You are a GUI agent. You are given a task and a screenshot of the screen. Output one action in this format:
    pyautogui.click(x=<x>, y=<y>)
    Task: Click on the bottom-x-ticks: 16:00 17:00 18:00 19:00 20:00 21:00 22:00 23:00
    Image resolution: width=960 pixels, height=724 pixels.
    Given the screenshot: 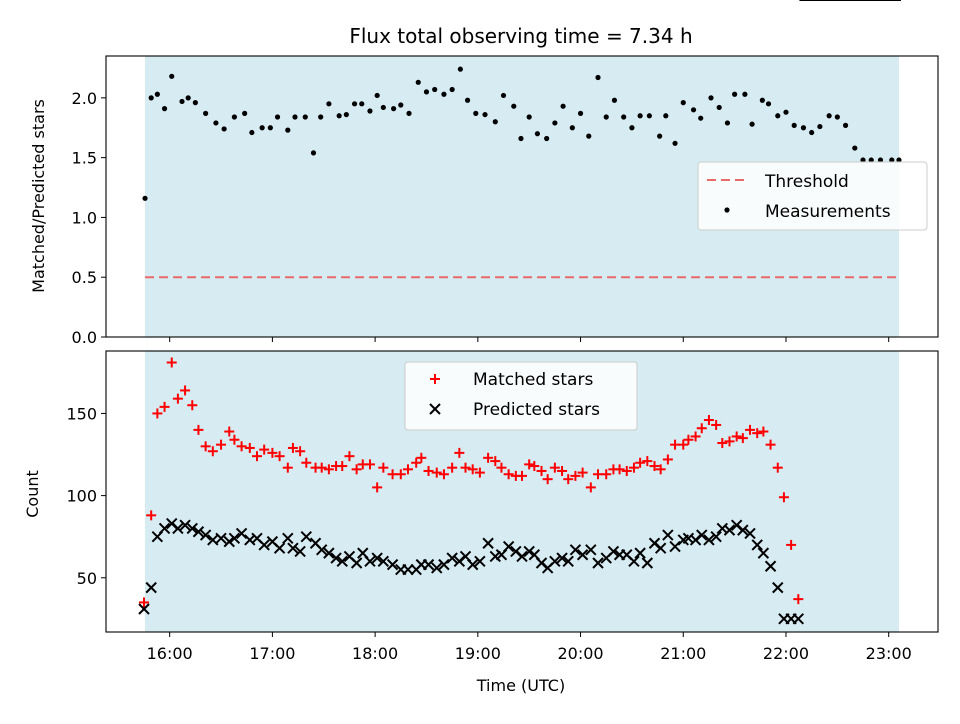 What is the action you would take?
    pyautogui.click(x=529, y=647)
    